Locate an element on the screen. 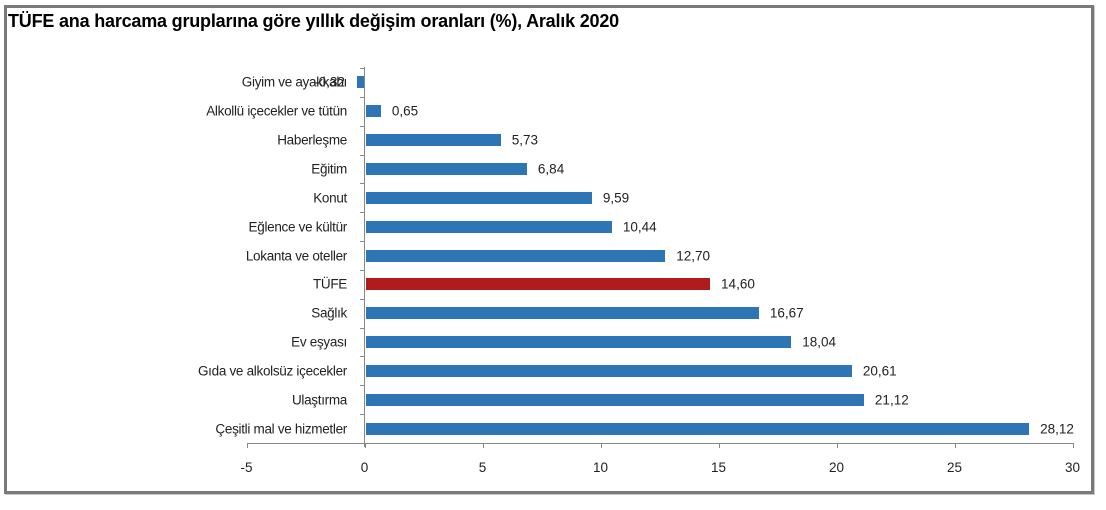 The width and height of the screenshot is (1106, 510). x-axis-tick-label: 25 is located at coordinates (954, 467).